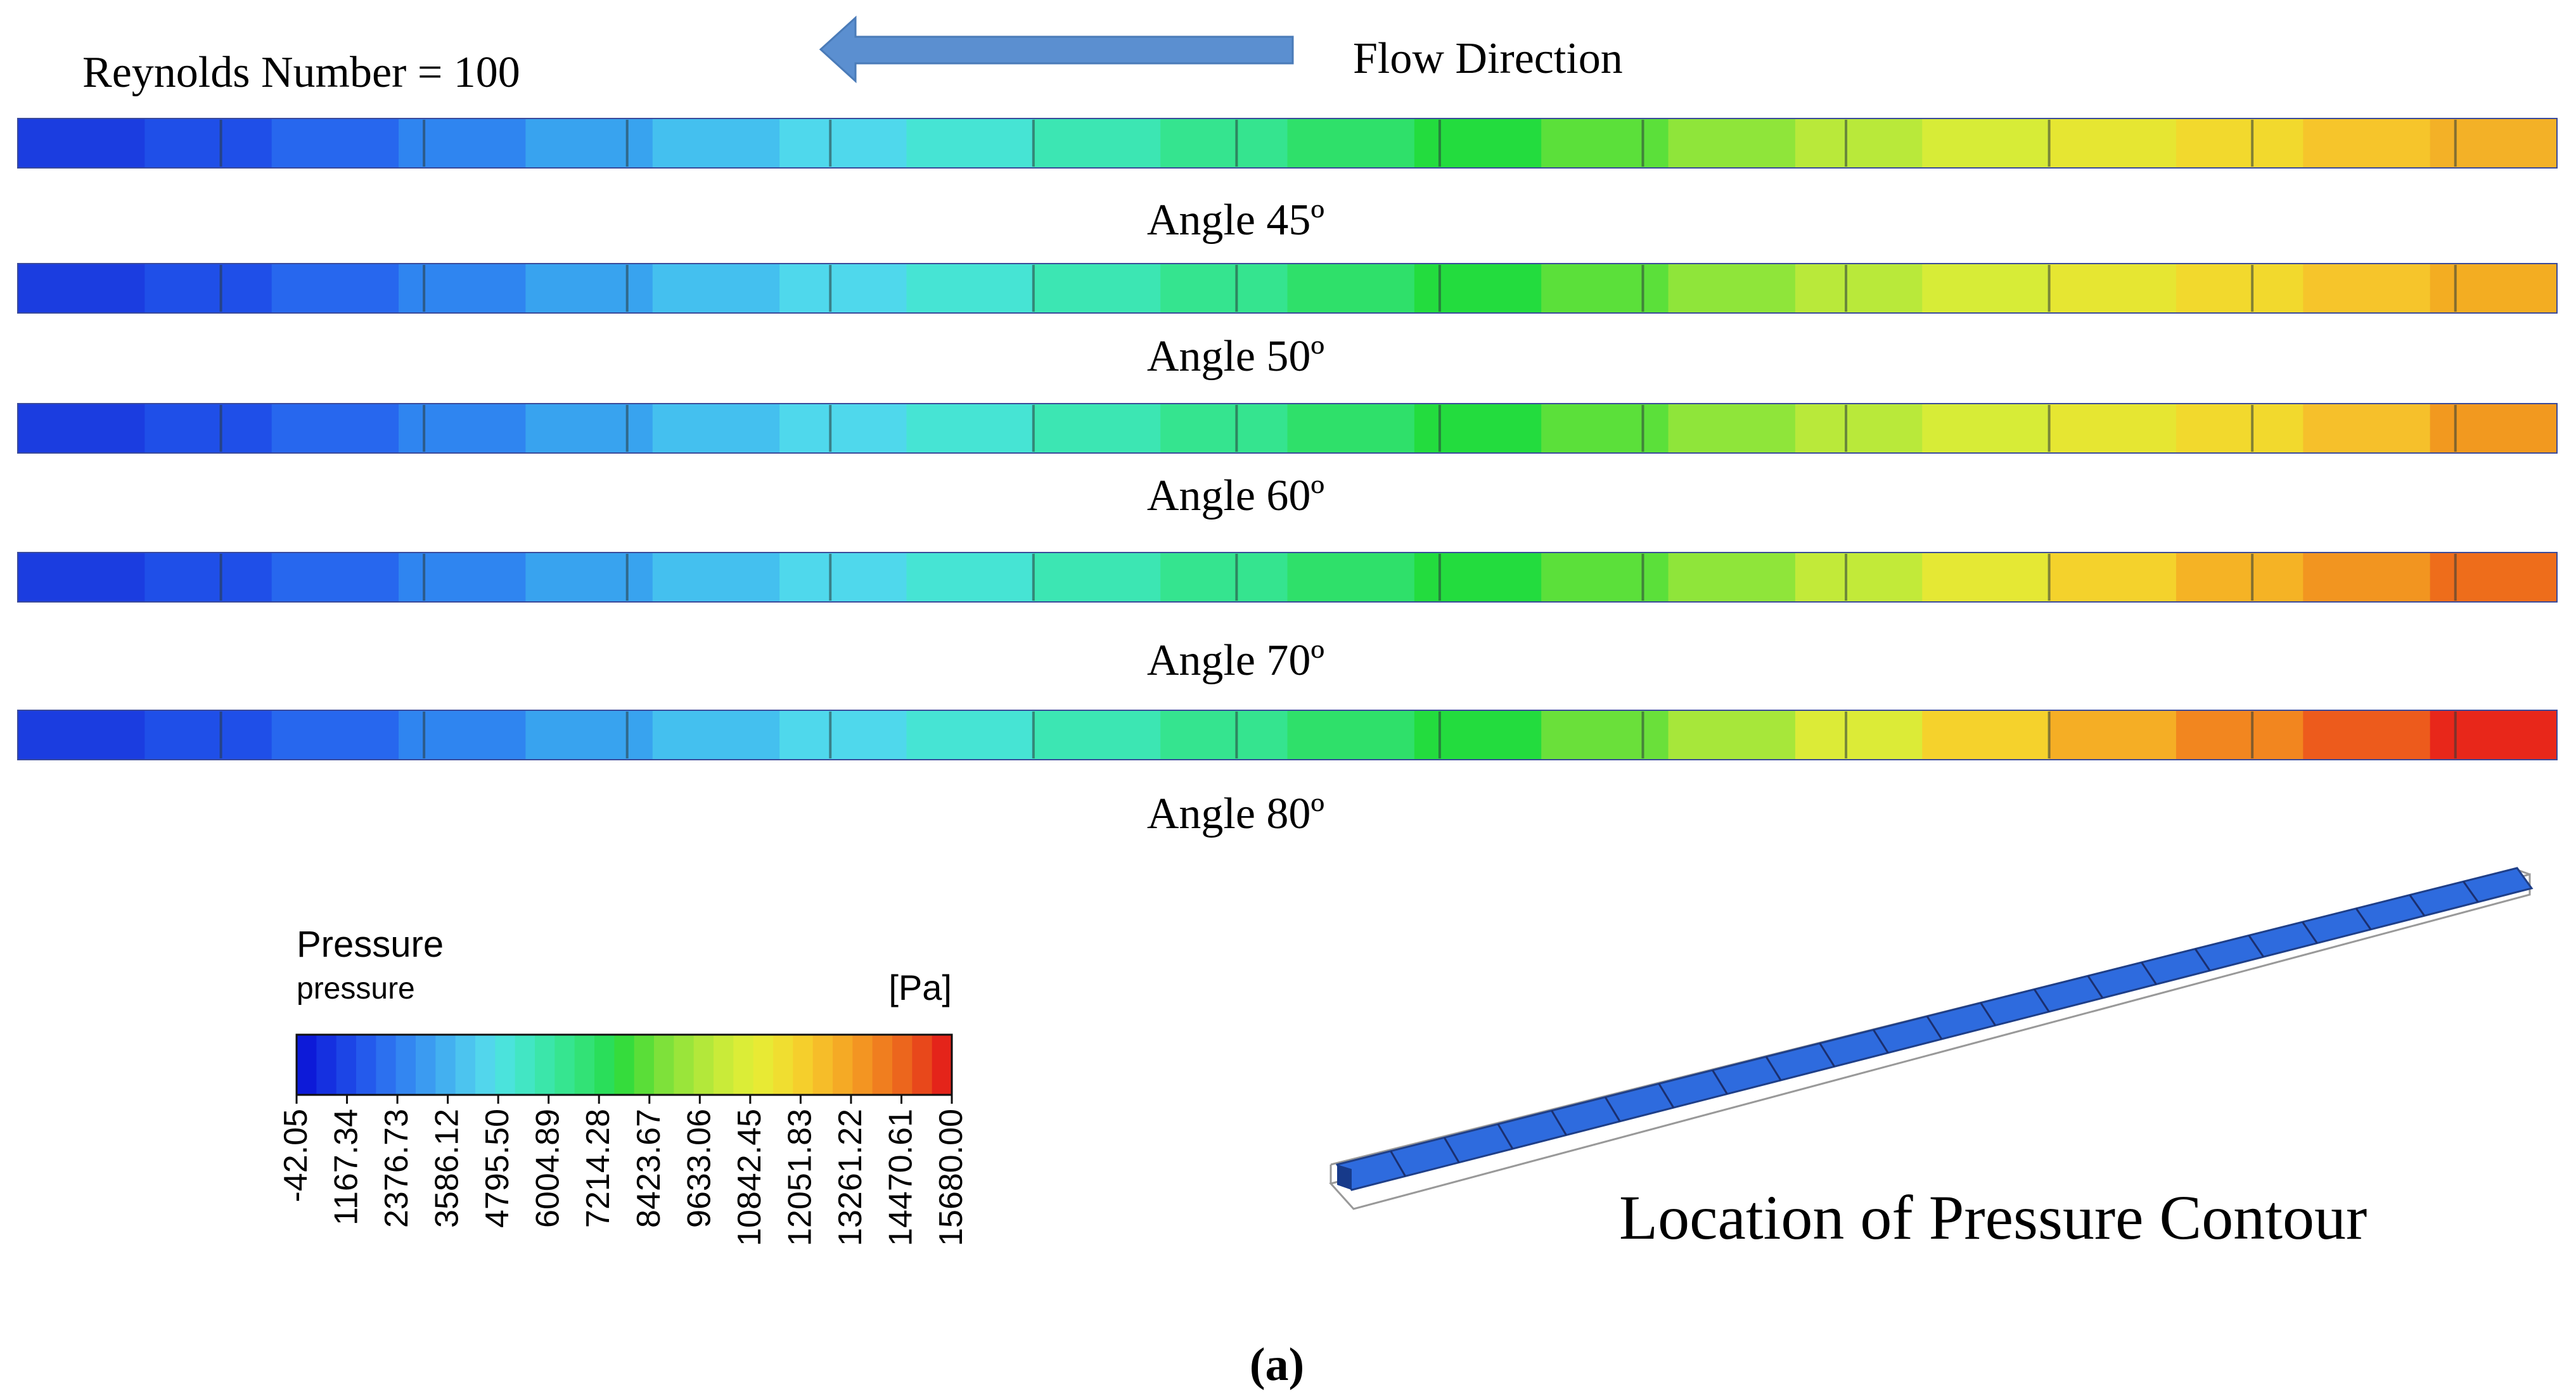  Describe the element at coordinates (920, 987) in the screenshot. I see `legend-unit: [Pa]` at that location.